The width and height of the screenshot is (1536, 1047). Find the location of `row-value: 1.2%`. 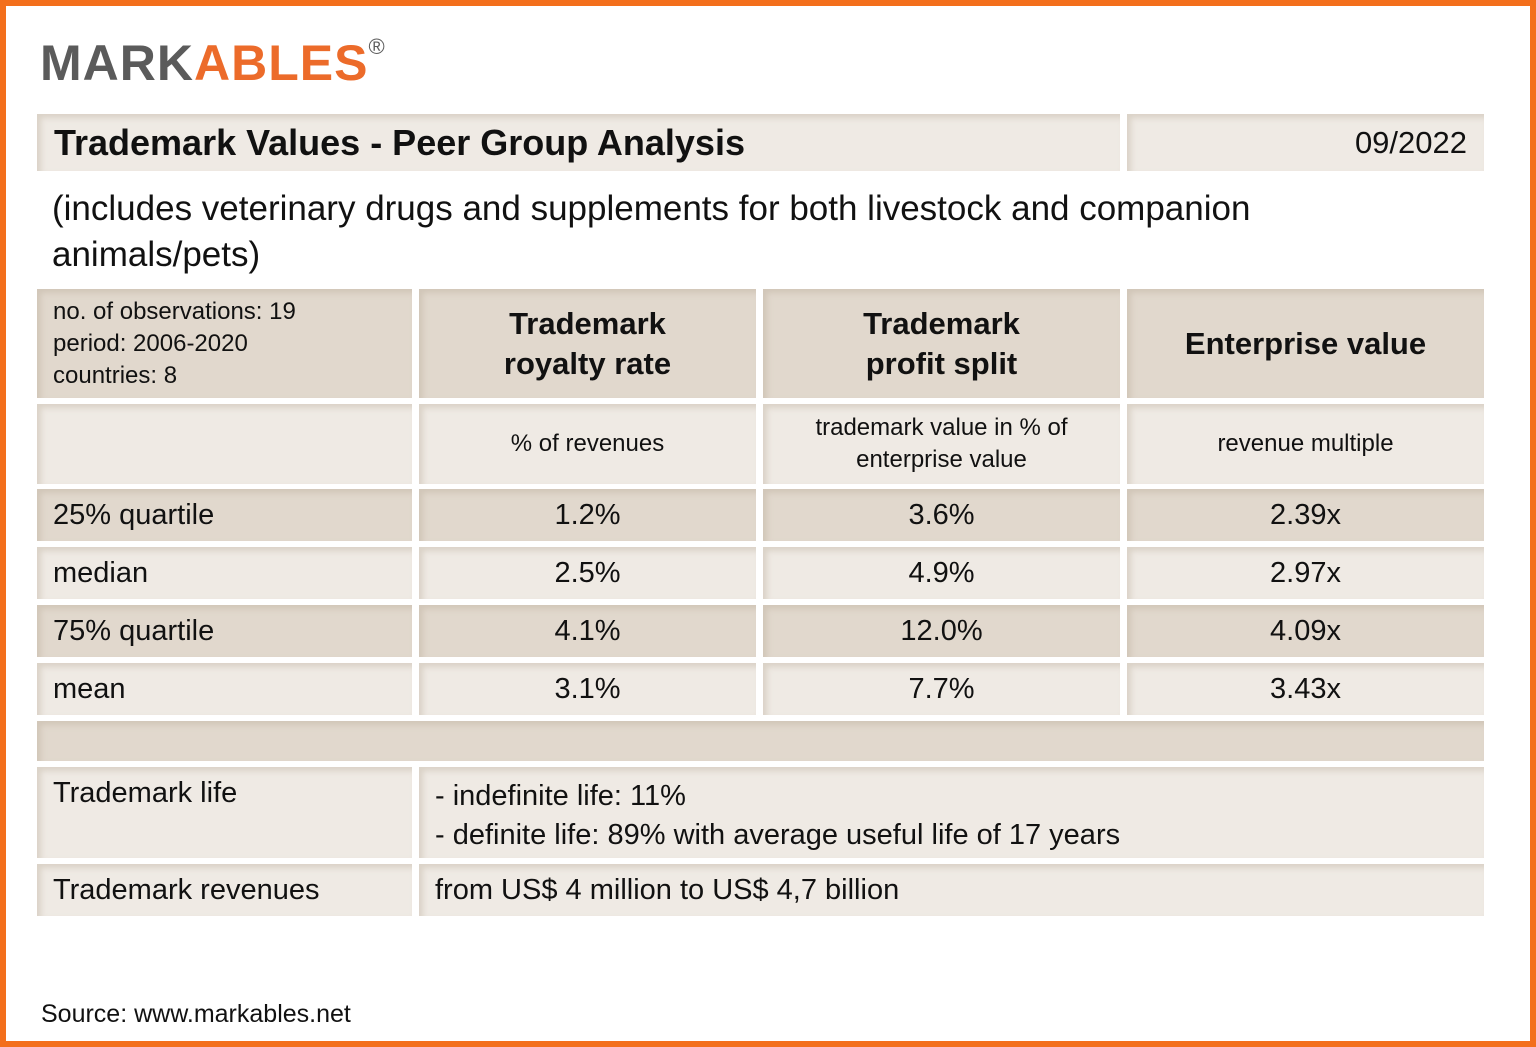

row-value: 1.2% is located at coordinates (587, 515).